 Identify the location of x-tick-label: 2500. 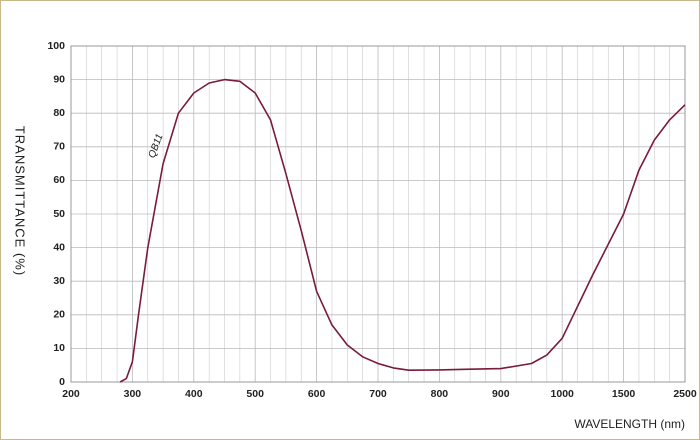
(685, 394).